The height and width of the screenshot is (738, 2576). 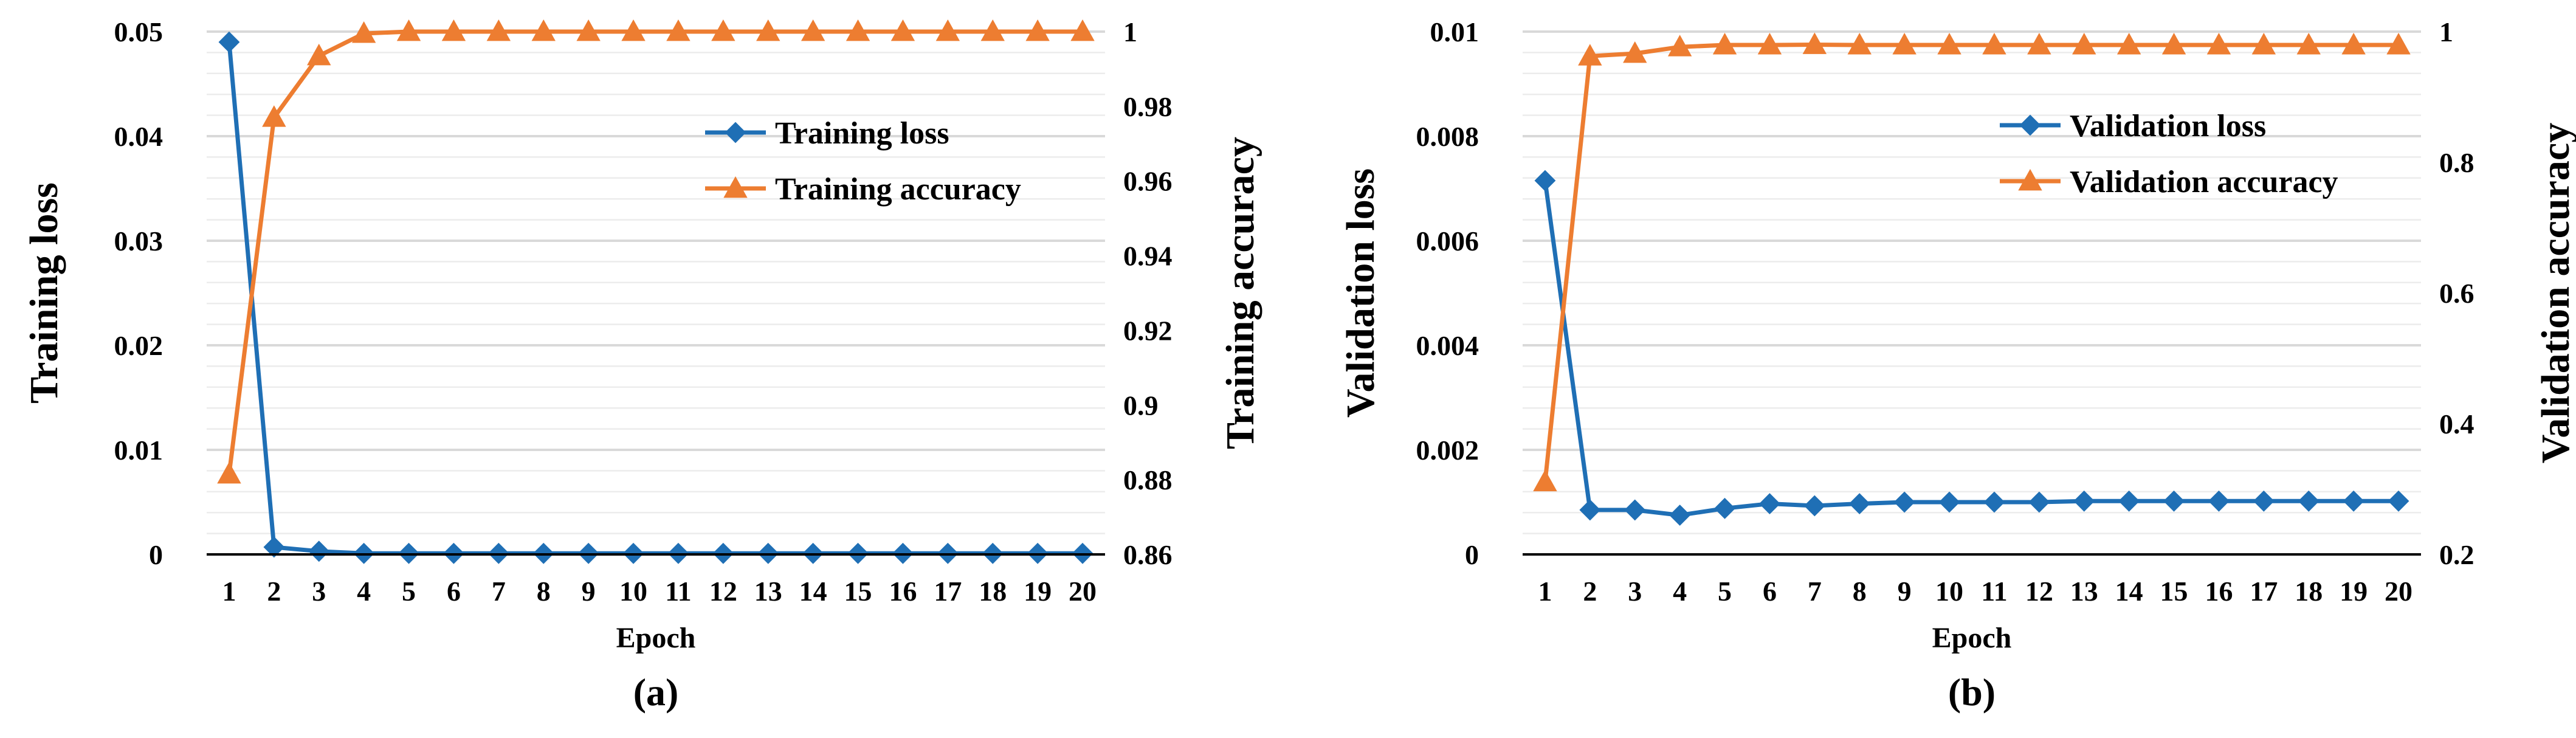 I want to click on left-y-axis-label-a: Training loss, so click(x=44, y=293).